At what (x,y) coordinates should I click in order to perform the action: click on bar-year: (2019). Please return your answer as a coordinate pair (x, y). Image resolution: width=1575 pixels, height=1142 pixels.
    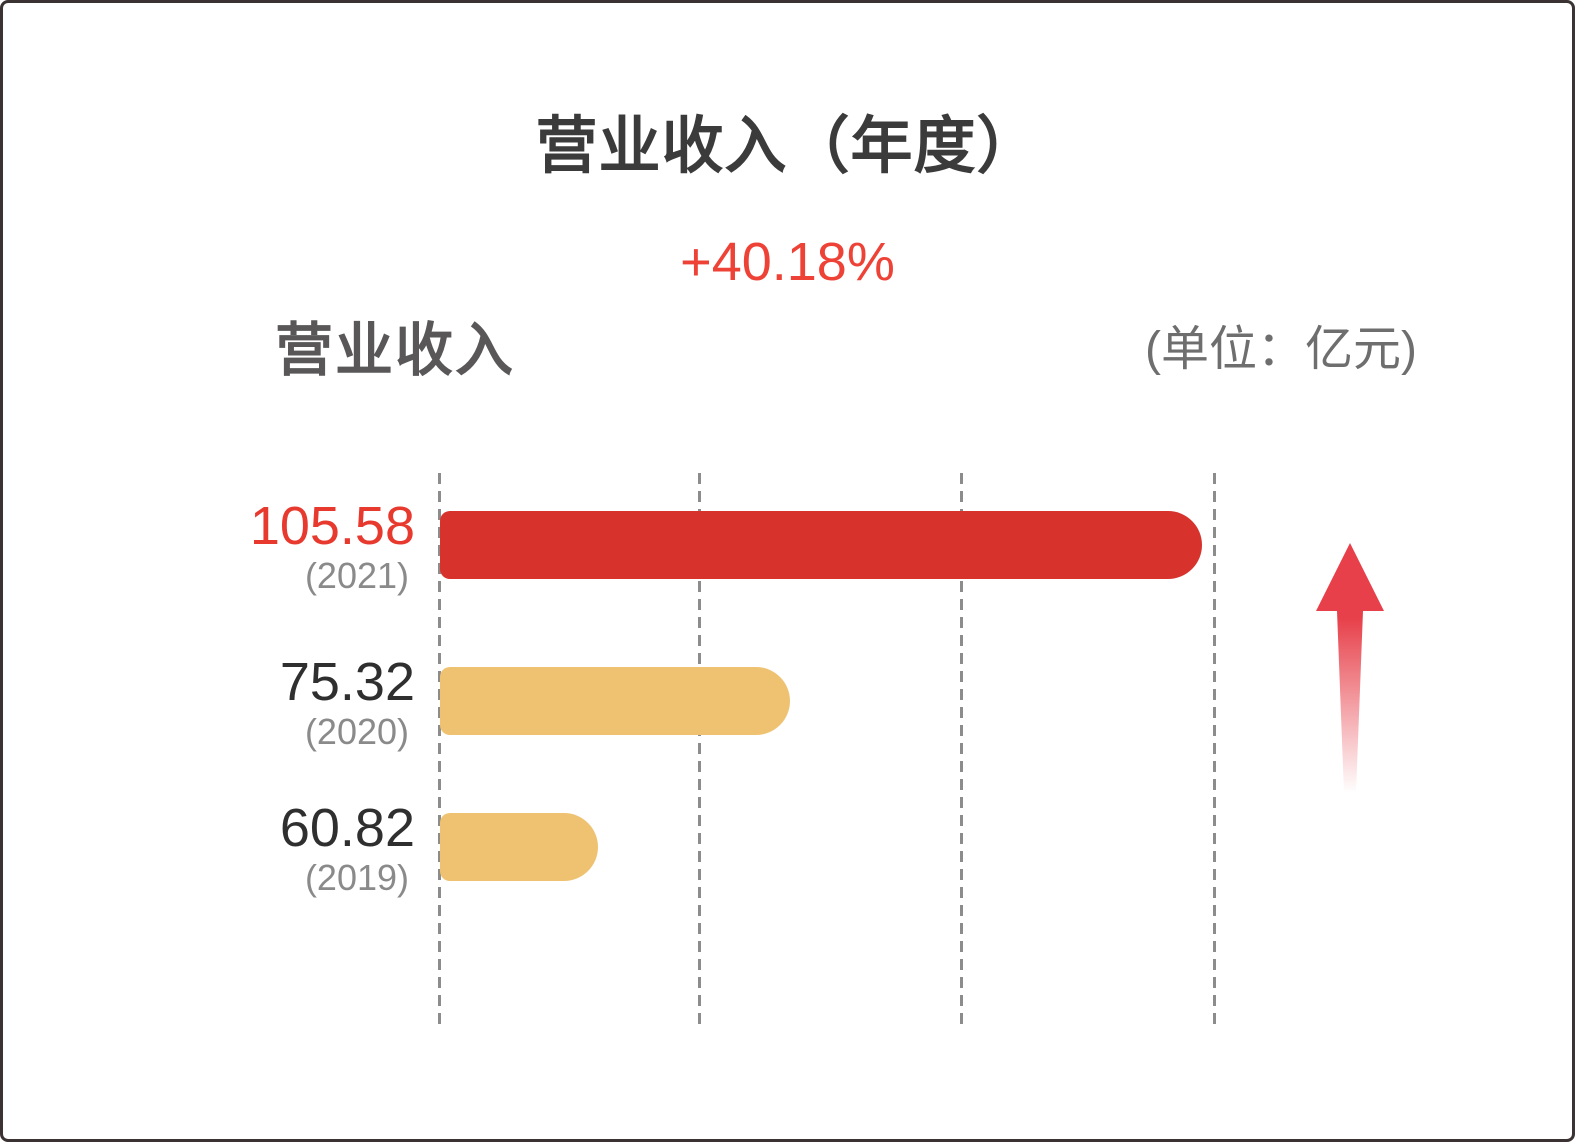
    Looking at the image, I should click on (356, 877).